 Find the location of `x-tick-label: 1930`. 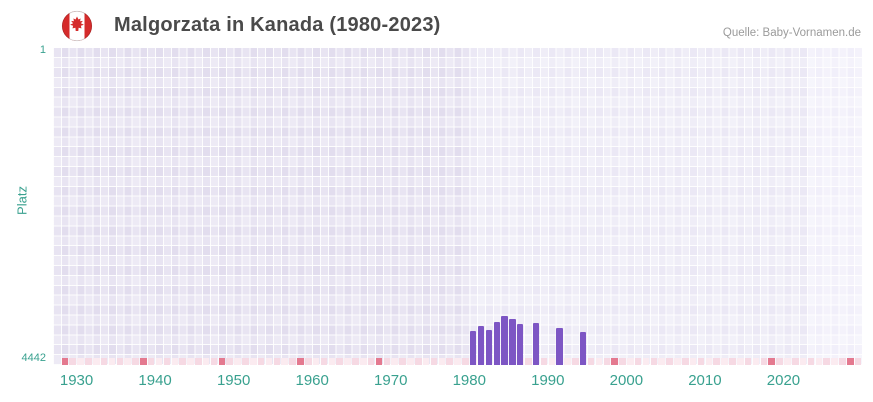

x-tick-label: 1930 is located at coordinates (76, 380).